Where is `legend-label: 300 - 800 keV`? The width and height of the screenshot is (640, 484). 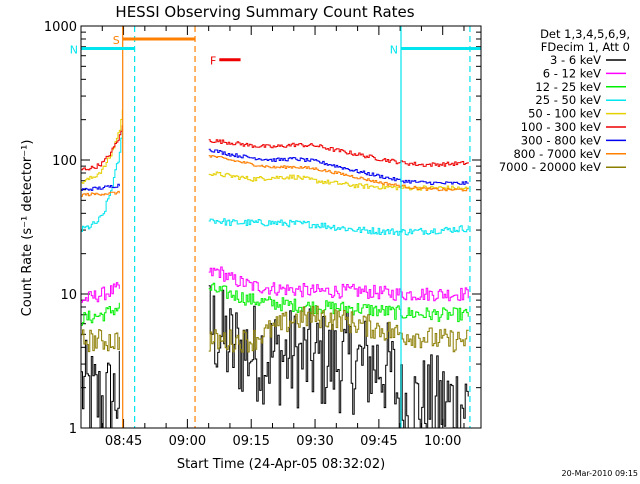 legend-label: 300 - 800 keV is located at coordinates (561, 140).